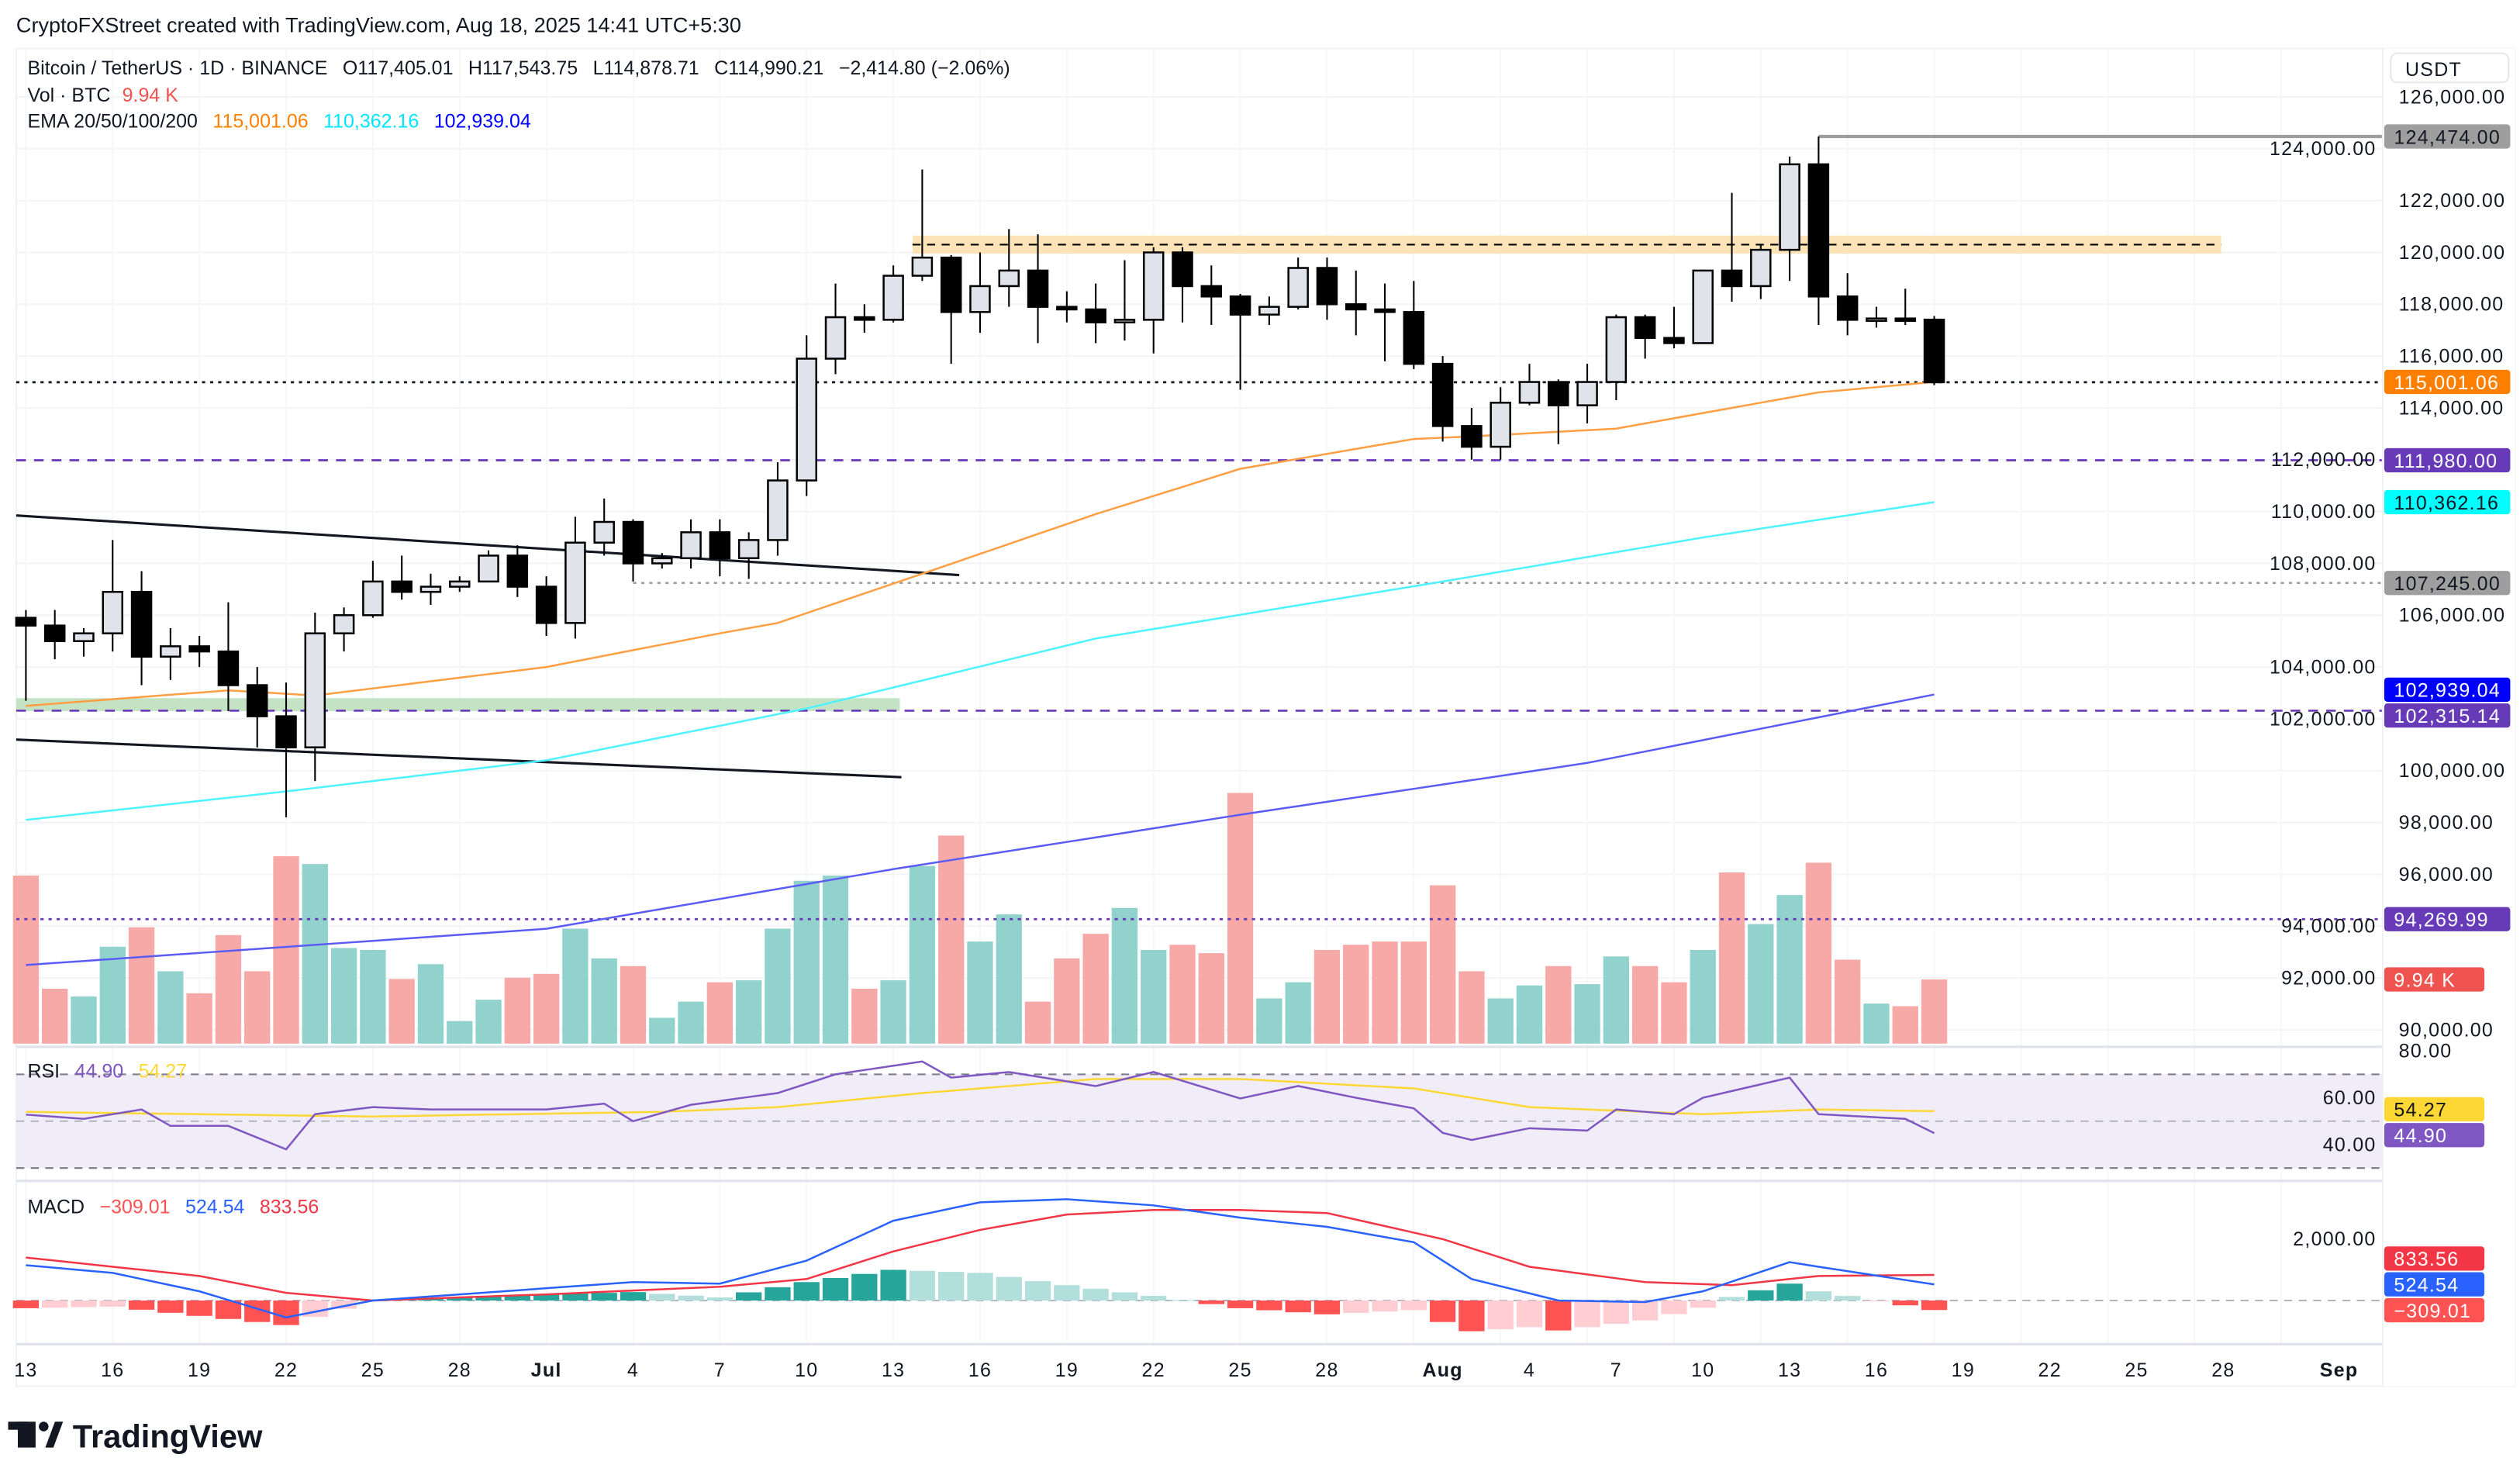 The image size is (2520, 1475). Describe the element at coordinates (2446, 1030) in the screenshot. I see `price-tick-label: 90,000.00` at that location.